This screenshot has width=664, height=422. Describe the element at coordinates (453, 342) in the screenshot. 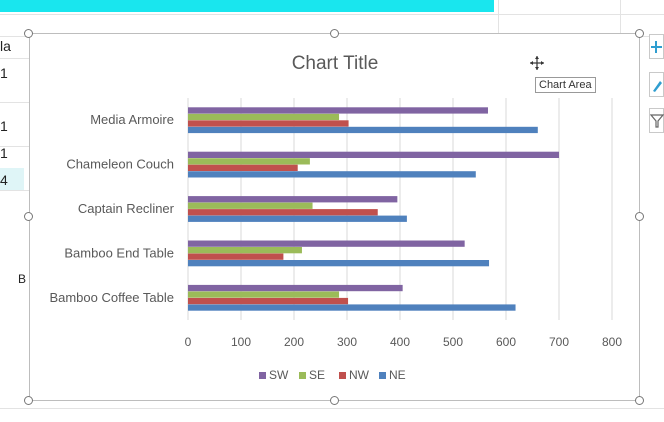

I see `x-tick-label: 500` at that location.